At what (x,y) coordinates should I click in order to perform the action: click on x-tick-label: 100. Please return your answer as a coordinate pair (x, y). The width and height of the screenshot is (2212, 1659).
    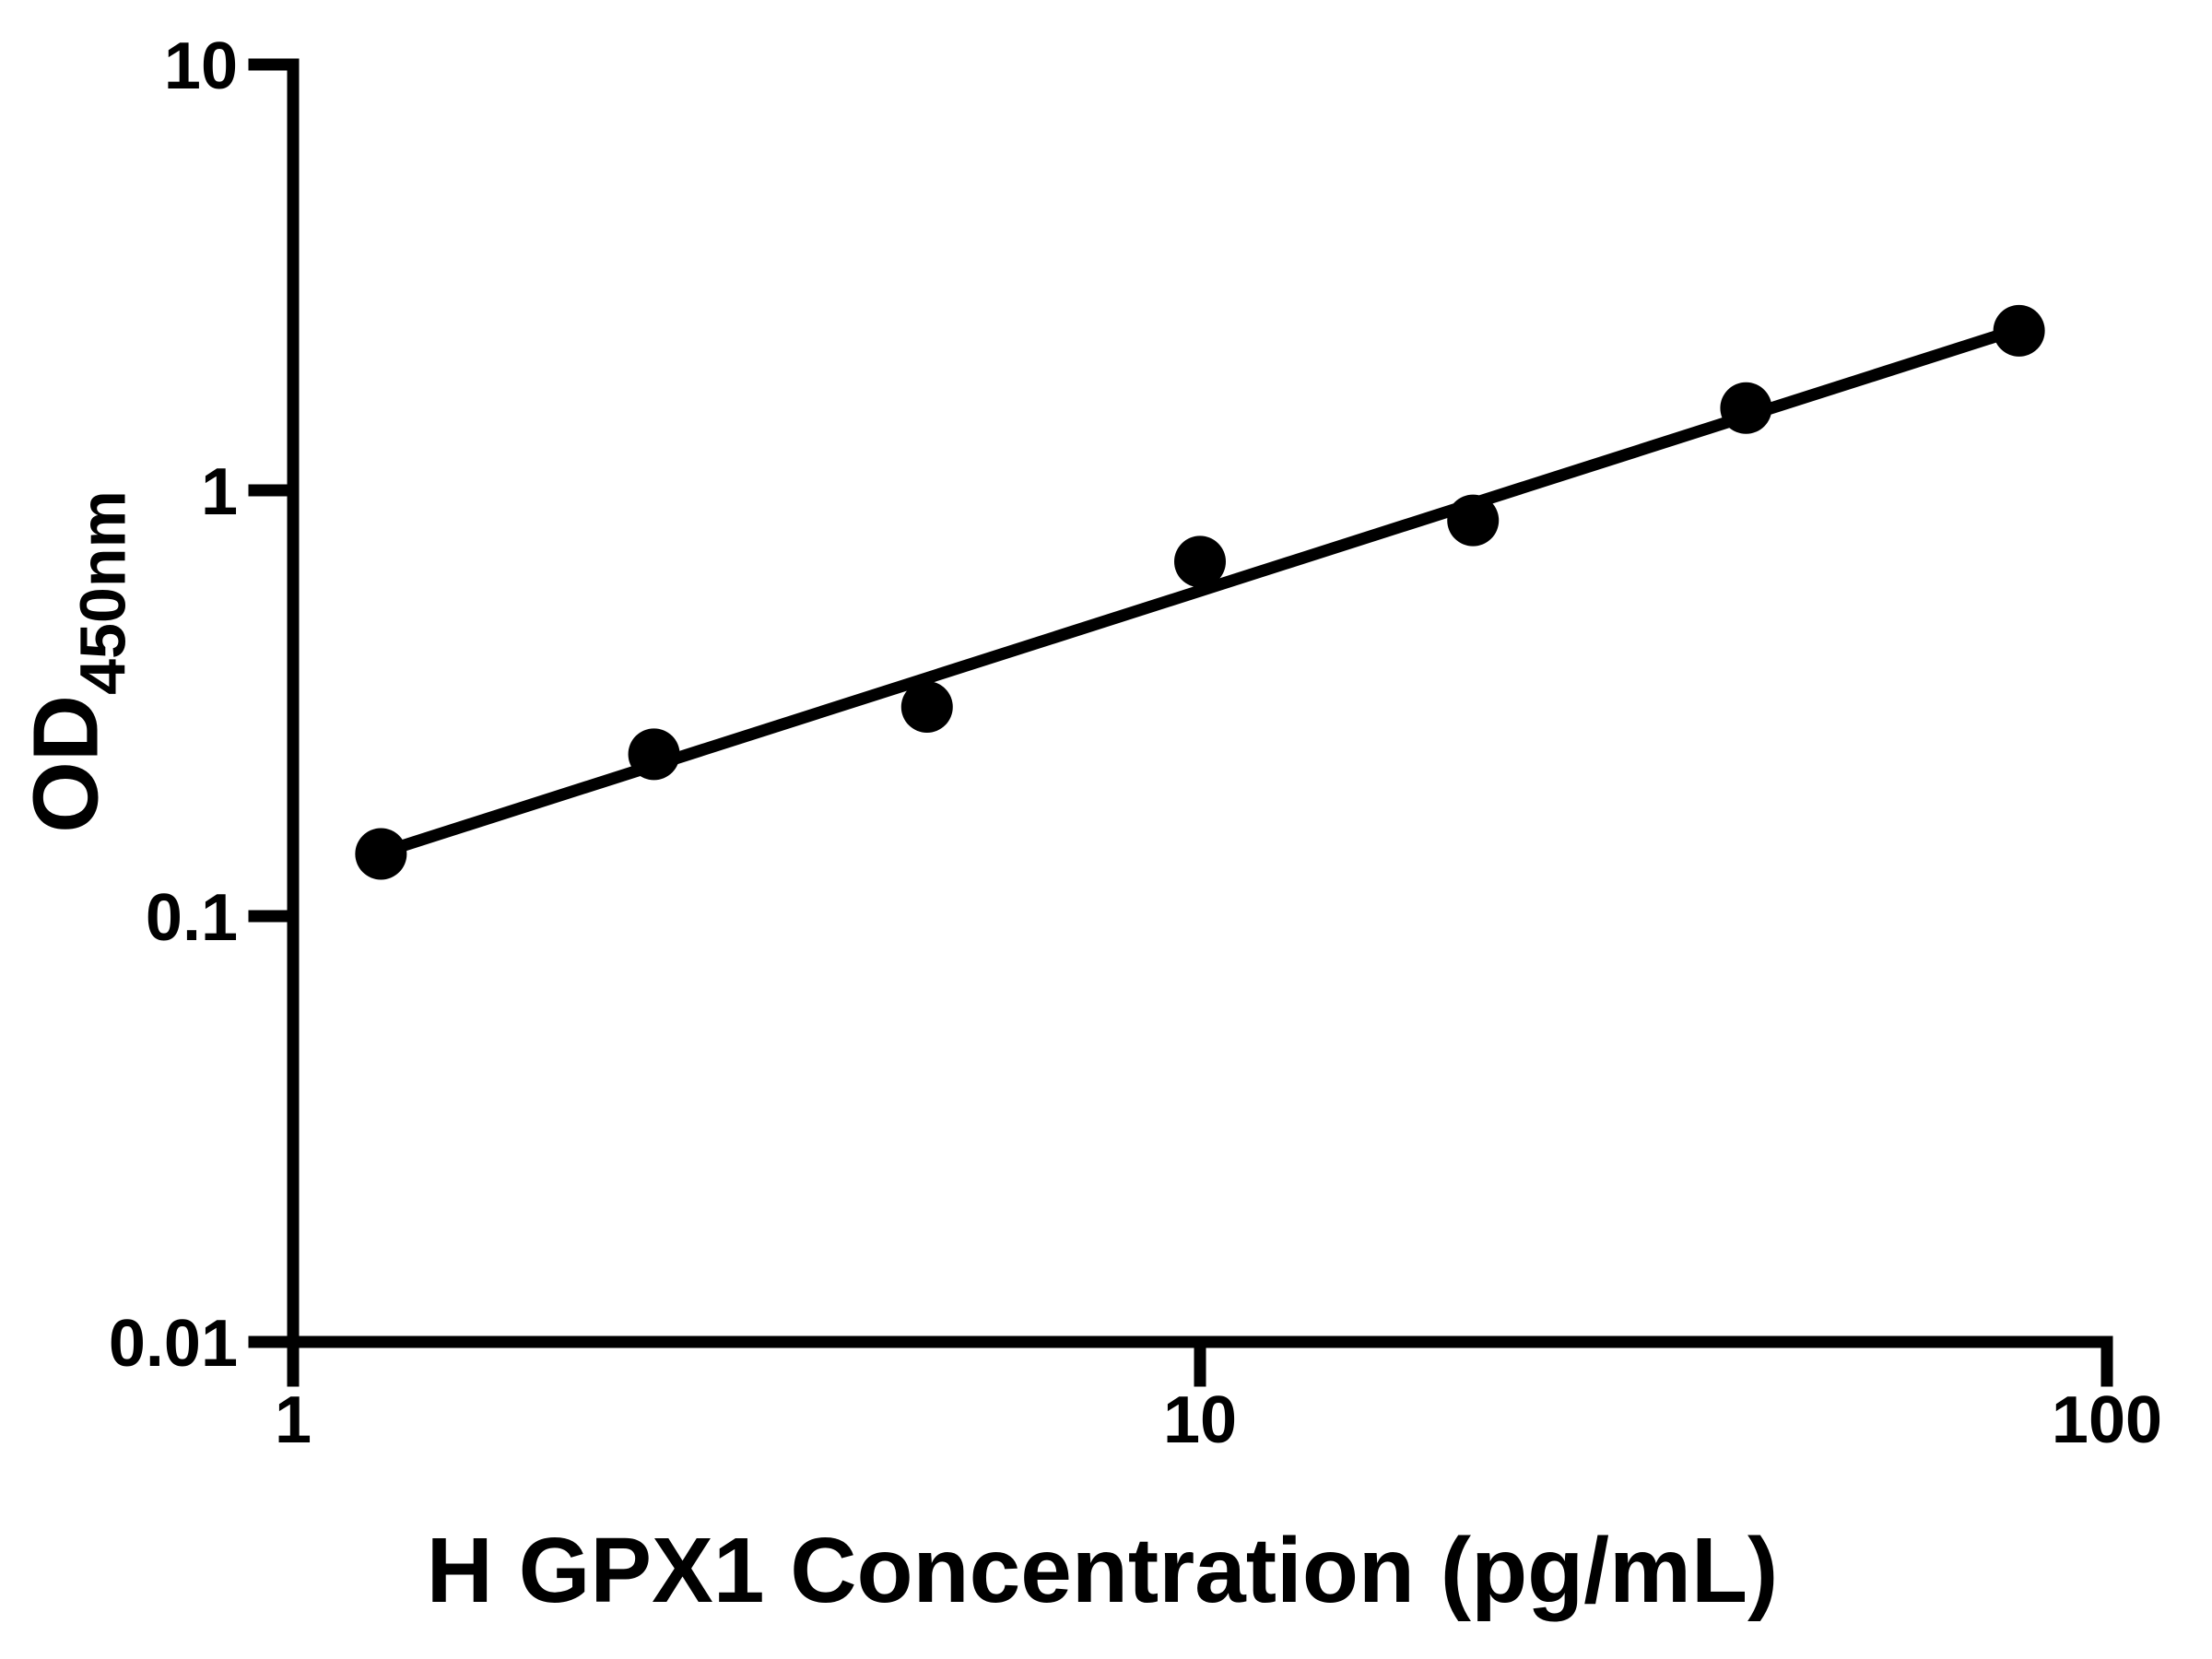
    Looking at the image, I should click on (2107, 1420).